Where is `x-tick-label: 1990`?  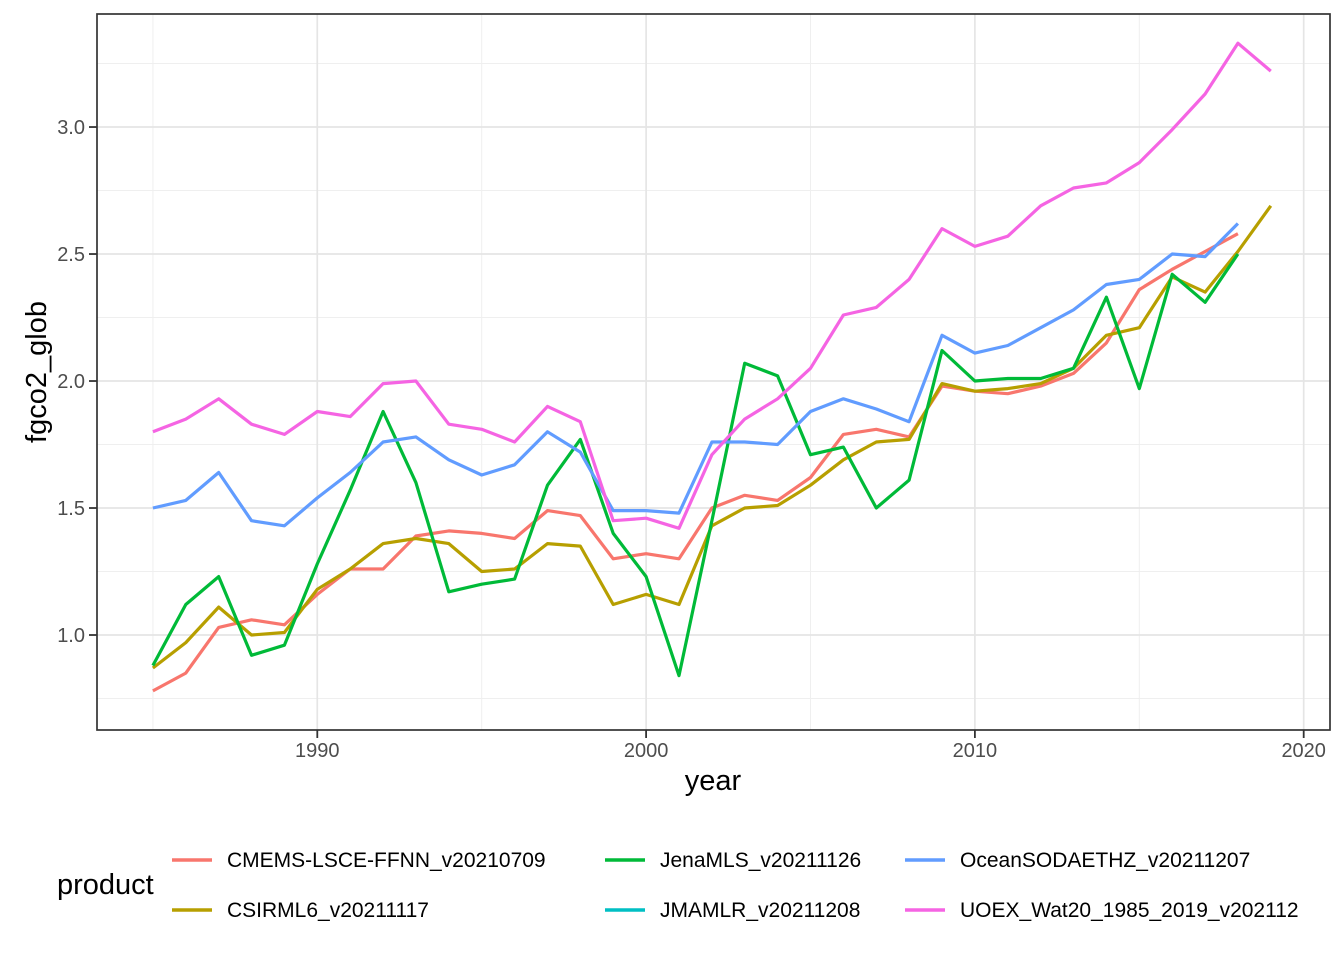 x-tick-label: 1990 is located at coordinates (317, 751).